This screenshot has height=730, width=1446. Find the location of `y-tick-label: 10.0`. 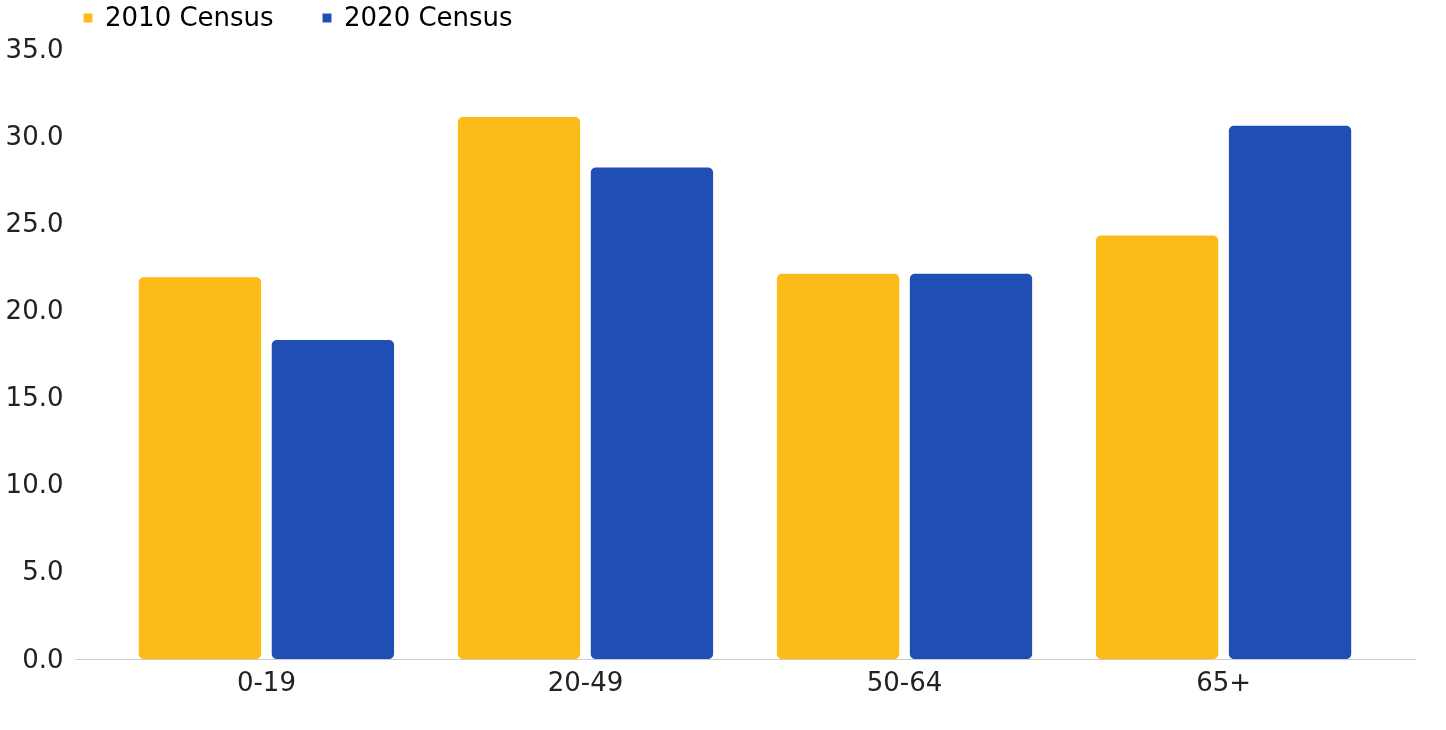

y-tick-label: 10.0 is located at coordinates (34, 484).